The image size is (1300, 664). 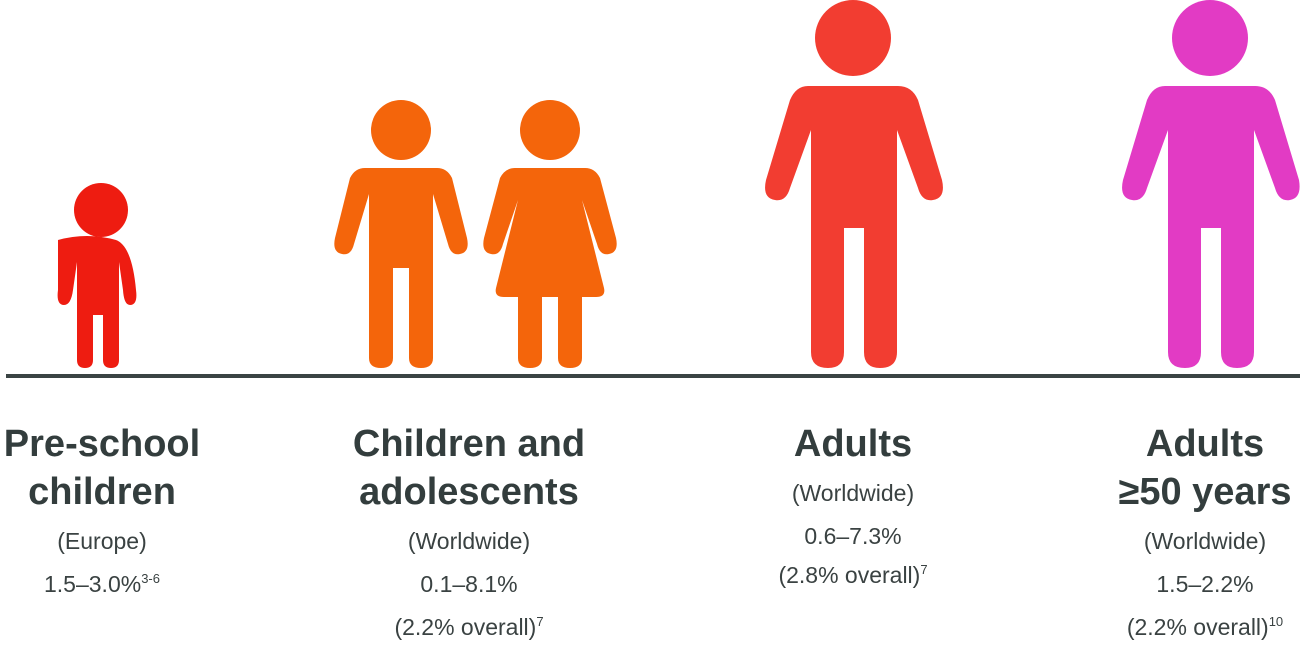 I want to click on title-line: children, so click(x=102, y=492).